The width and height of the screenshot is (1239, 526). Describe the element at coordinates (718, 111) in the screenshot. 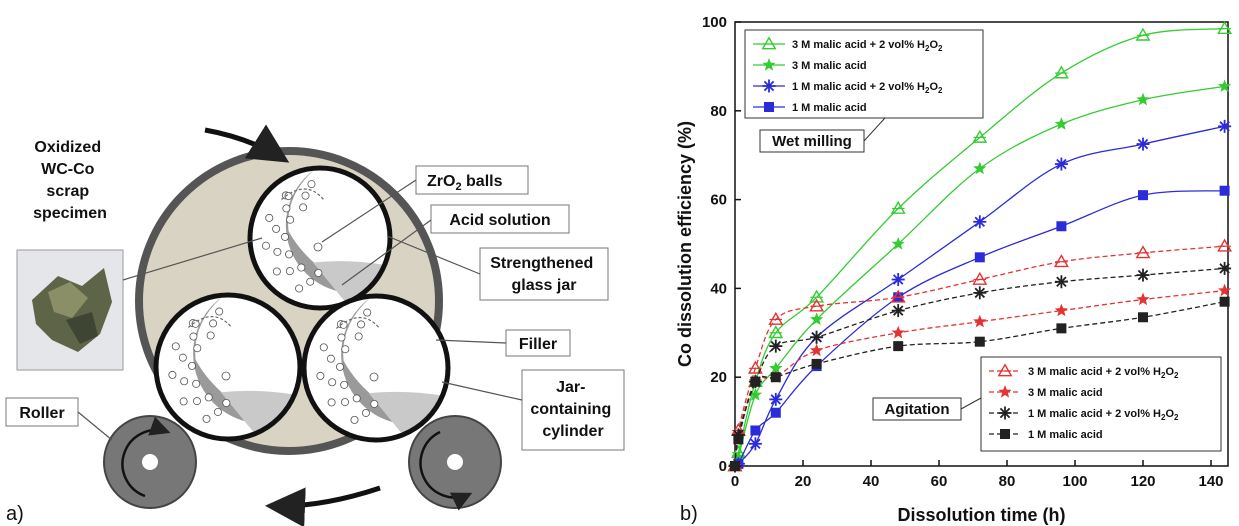

I see `y-tick-label: 80` at that location.